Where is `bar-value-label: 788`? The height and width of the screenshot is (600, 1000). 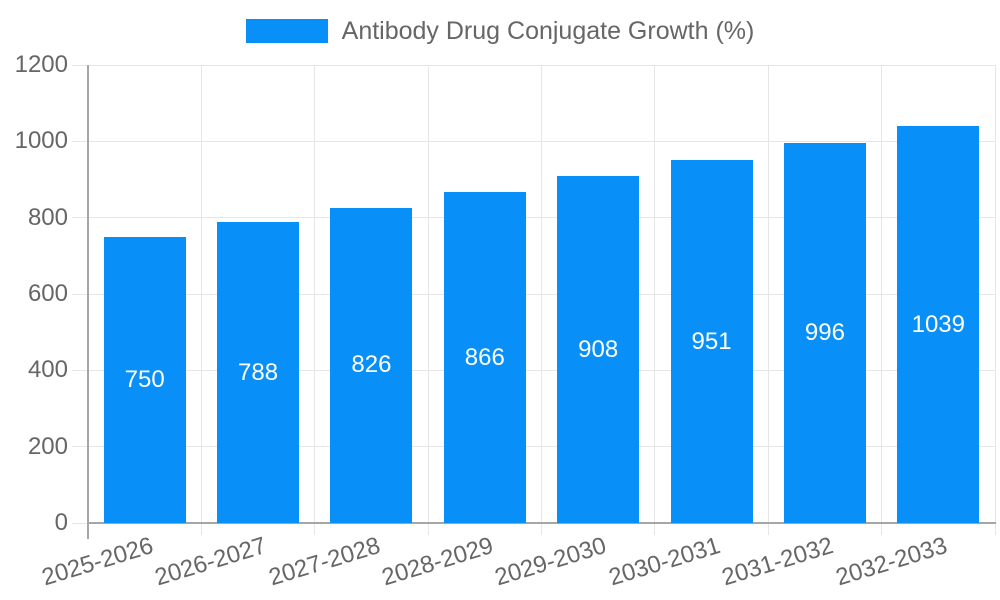 bar-value-label: 788 is located at coordinates (258, 372).